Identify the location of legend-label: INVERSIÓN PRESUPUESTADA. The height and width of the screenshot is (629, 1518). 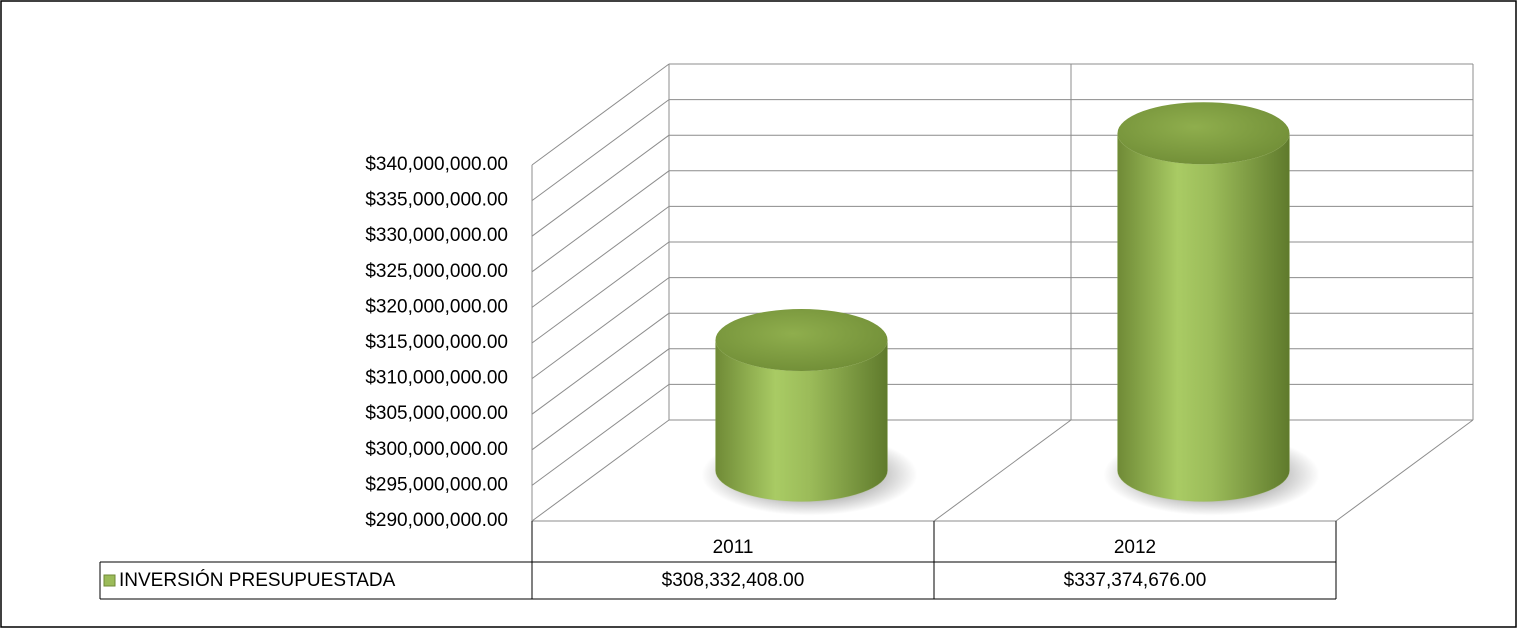
(257, 580).